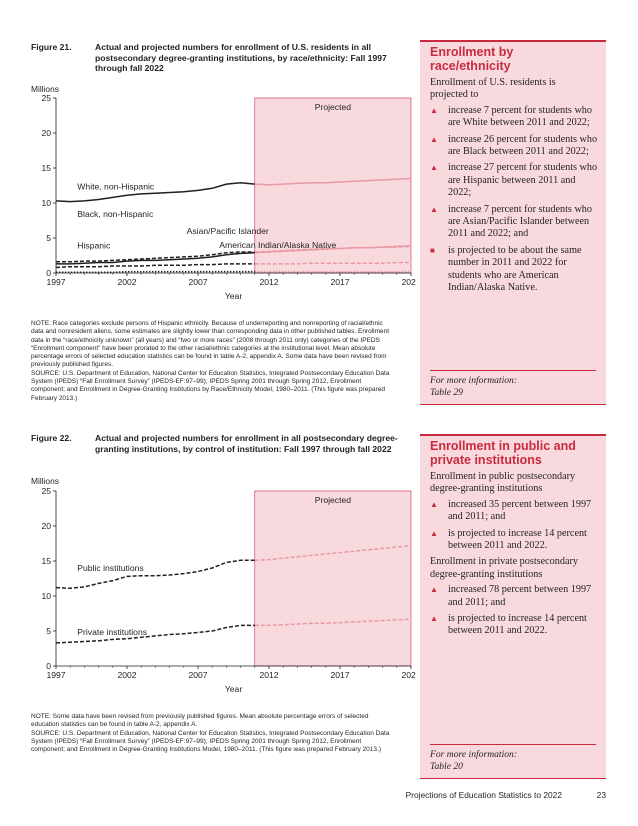  Describe the element at coordinates (45, 89) in the screenshot. I see `figure-21-units: Millions` at that location.